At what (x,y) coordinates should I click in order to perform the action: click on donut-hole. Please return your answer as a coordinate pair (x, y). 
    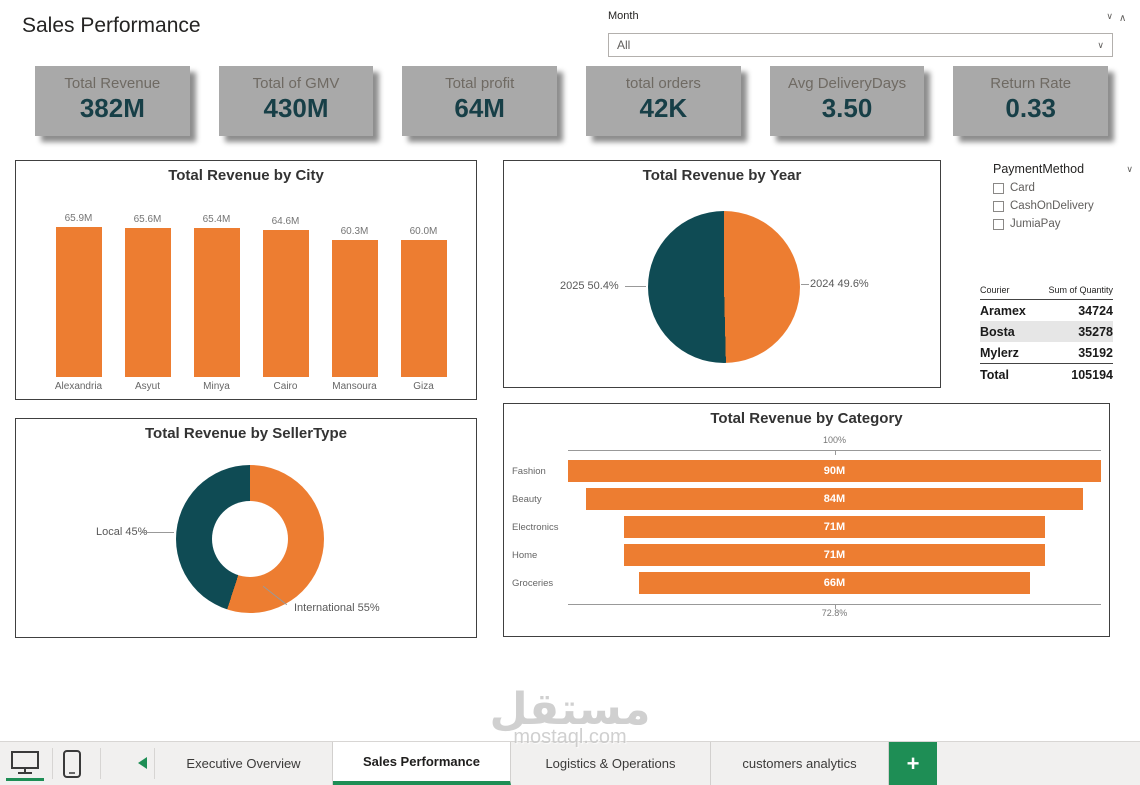
    Looking at the image, I should click on (250, 539).